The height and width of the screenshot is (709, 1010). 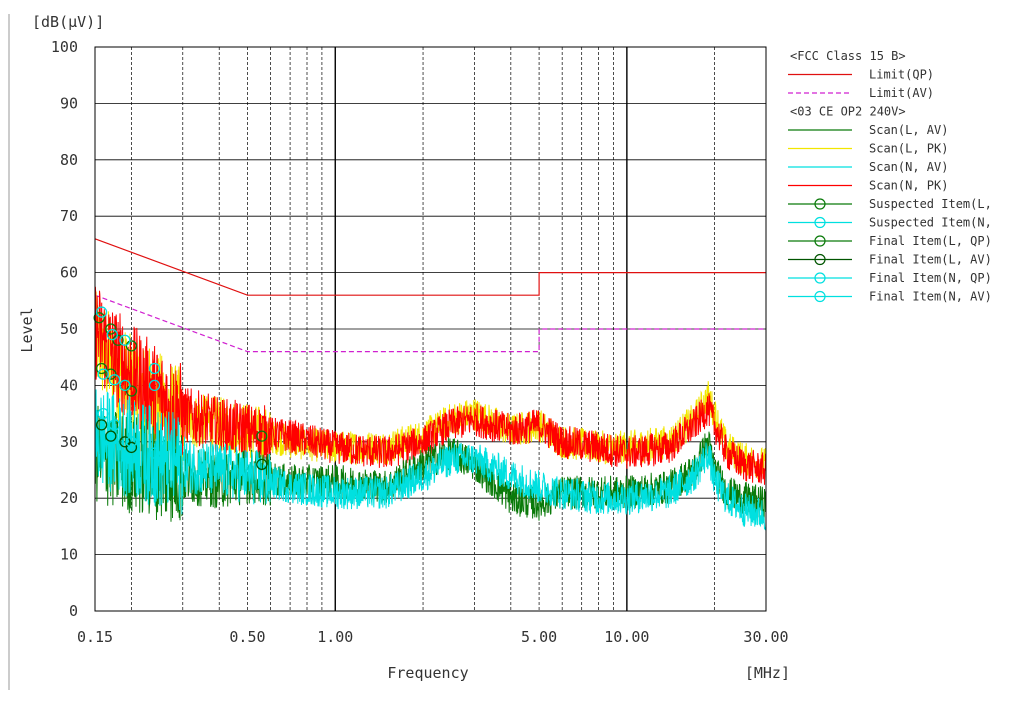 I want to click on y-tick-label: 20, so click(x=69, y=498).